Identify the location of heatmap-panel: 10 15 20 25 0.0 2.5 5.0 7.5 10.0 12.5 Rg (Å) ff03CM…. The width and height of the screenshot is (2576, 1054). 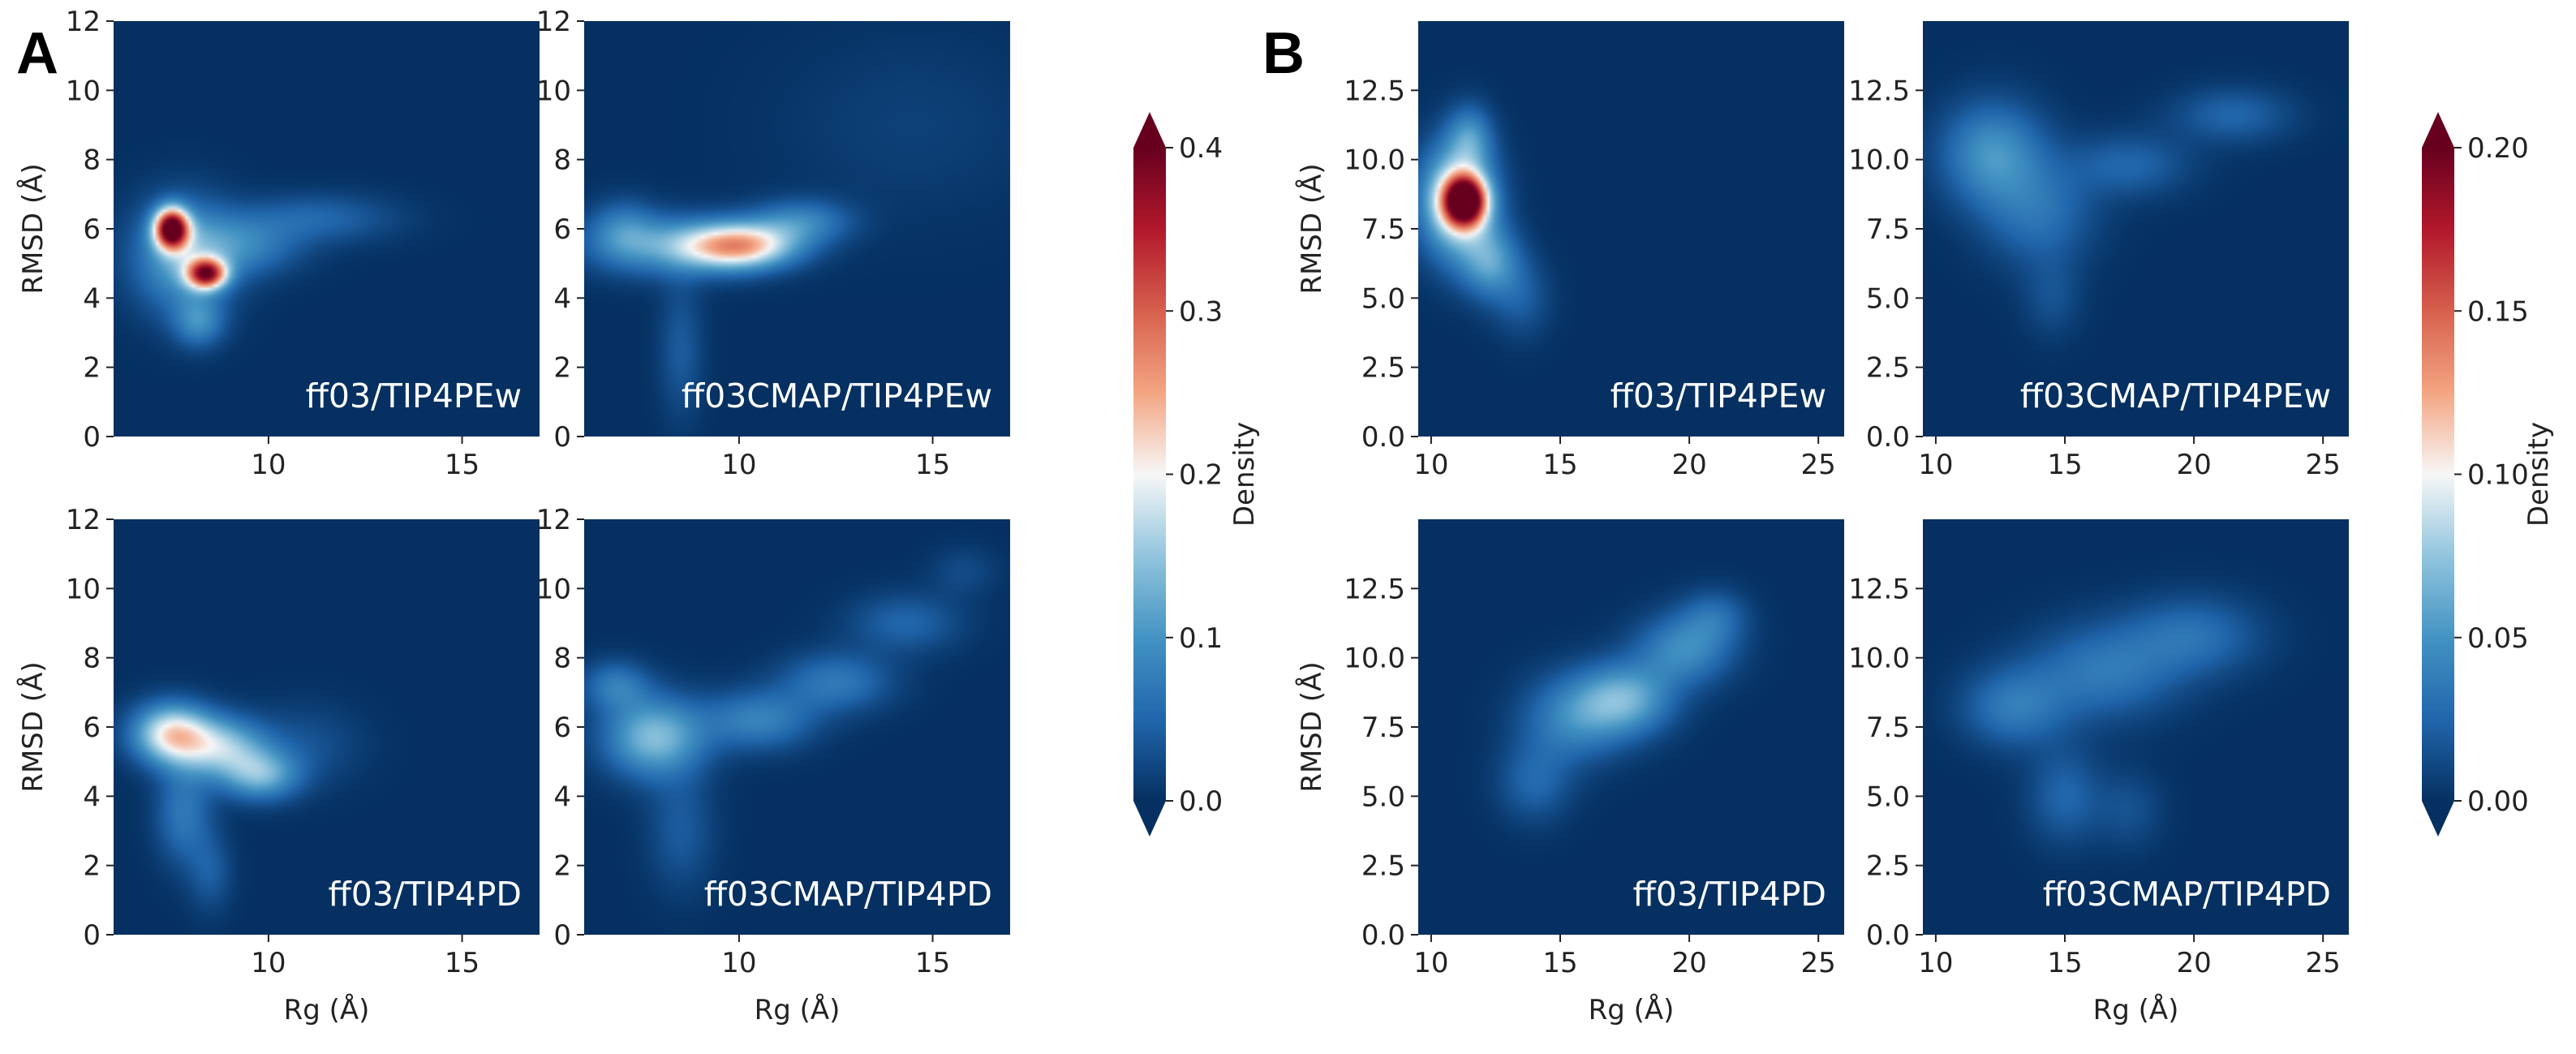
(2098, 772).